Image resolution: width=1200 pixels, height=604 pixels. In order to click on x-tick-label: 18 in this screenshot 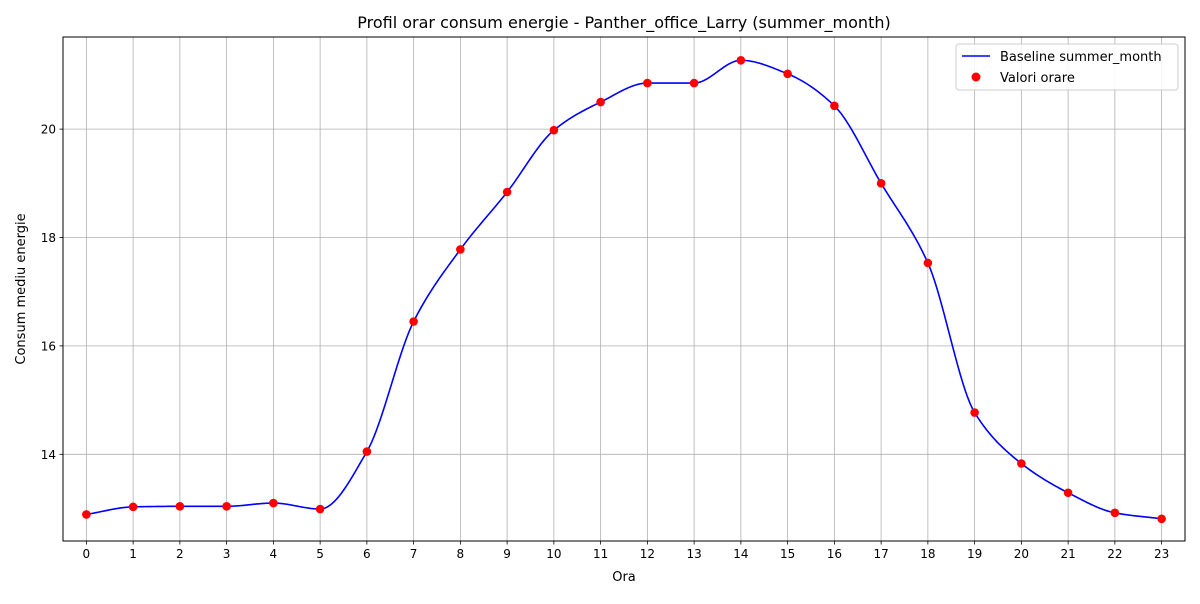, I will do `click(927, 554)`.